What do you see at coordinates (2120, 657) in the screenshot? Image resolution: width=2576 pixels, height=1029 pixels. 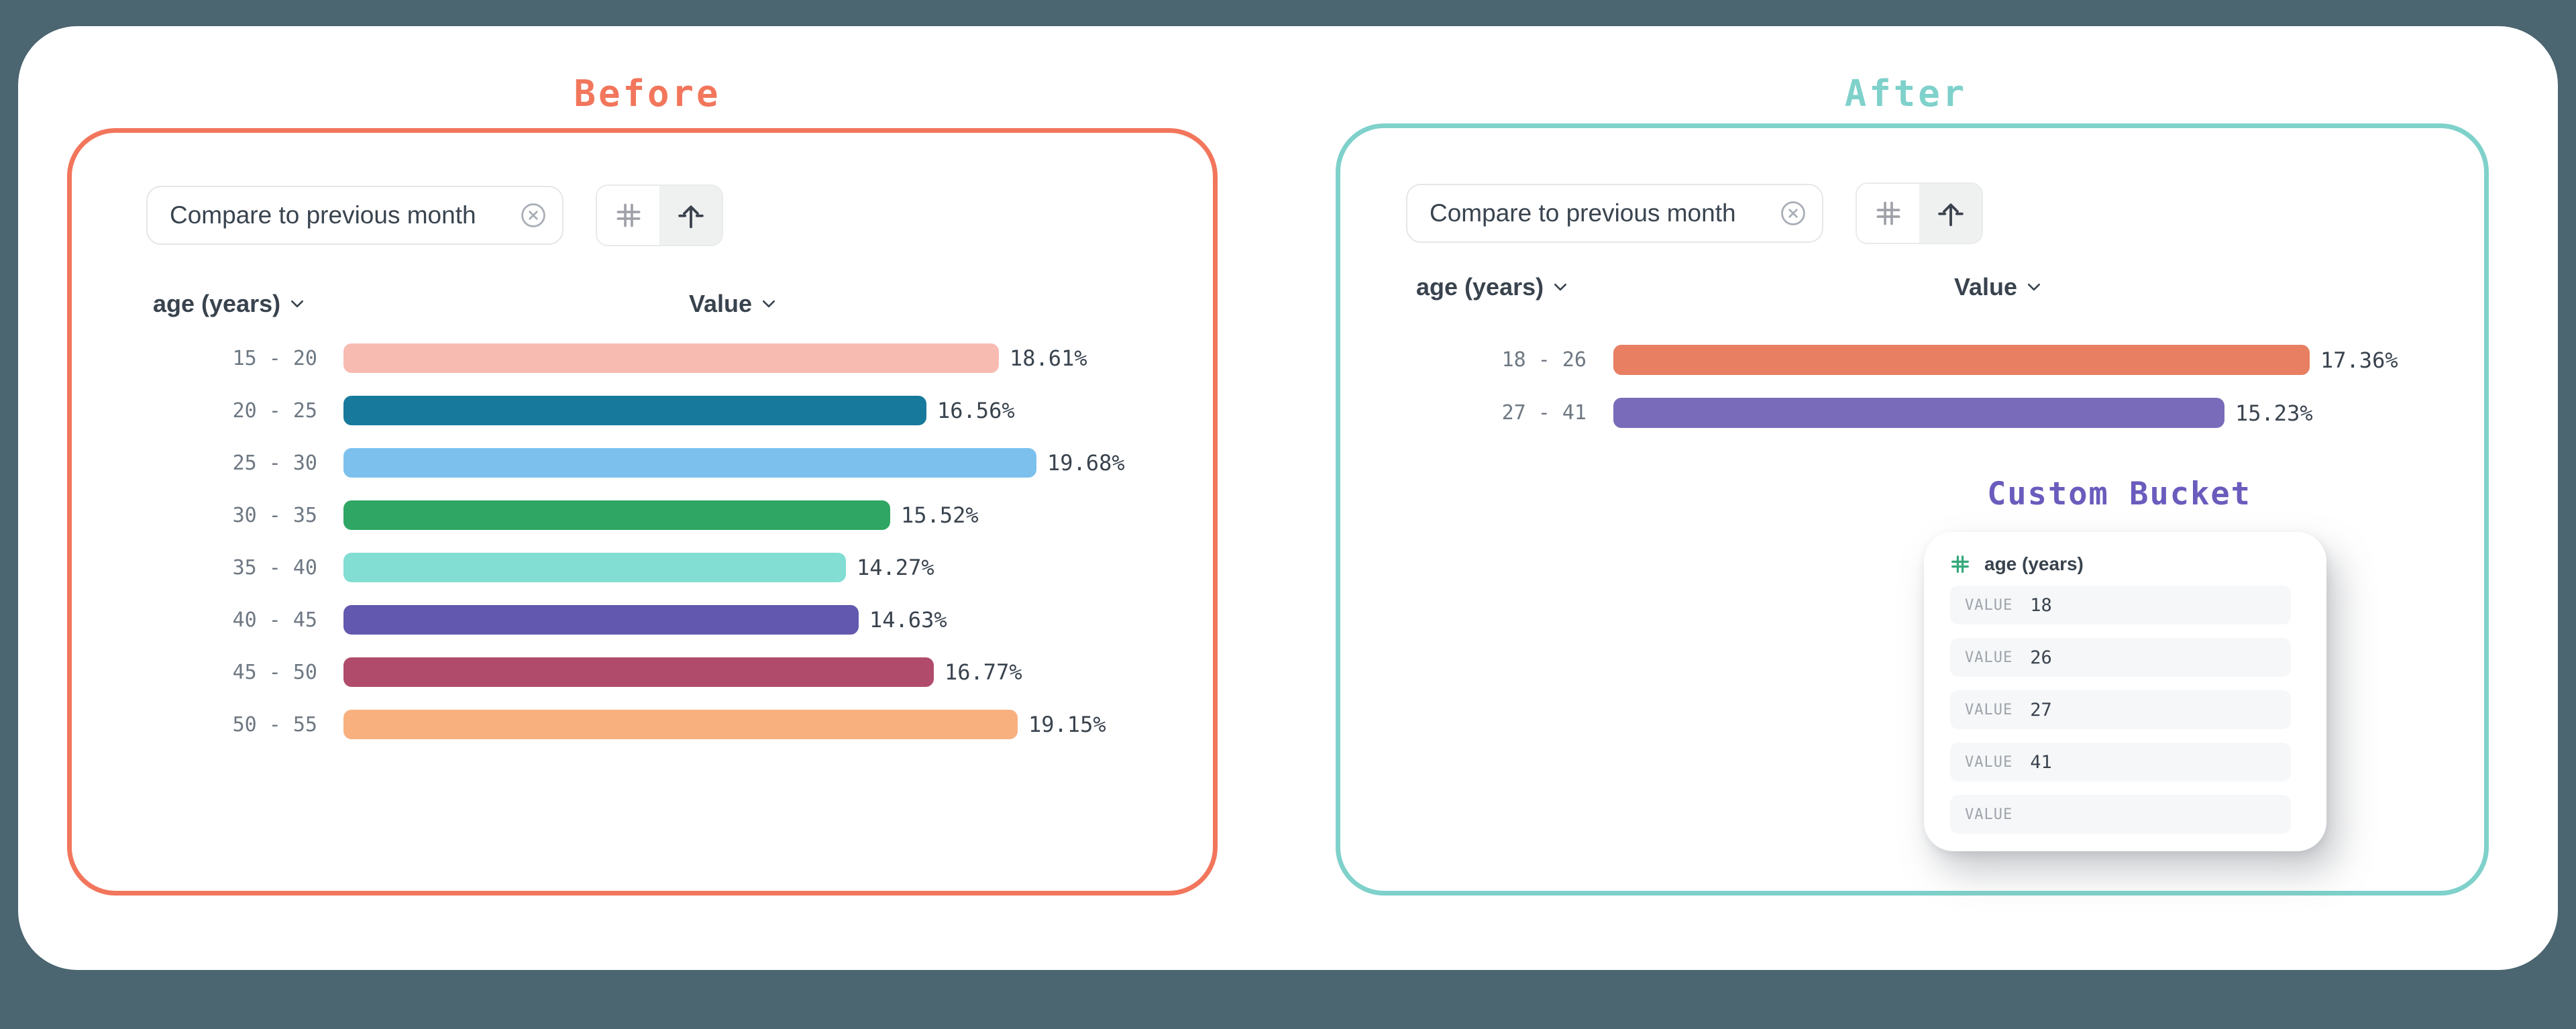 I see `bucket-value-row: VALUE 26` at bounding box center [2120, 657].